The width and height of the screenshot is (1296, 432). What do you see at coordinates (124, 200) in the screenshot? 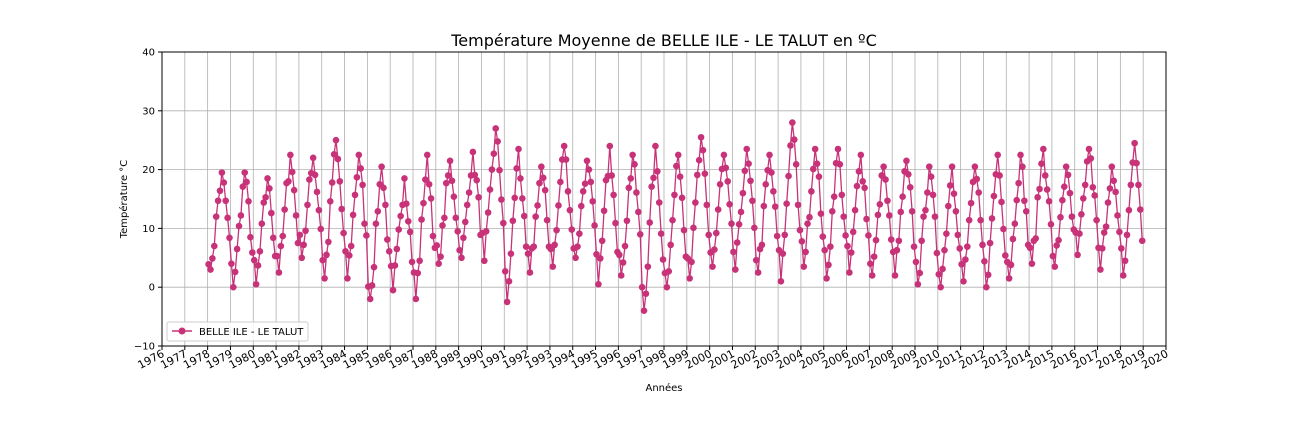
I see `y-axis-label: Température °C` at bounding box center [124, 200].